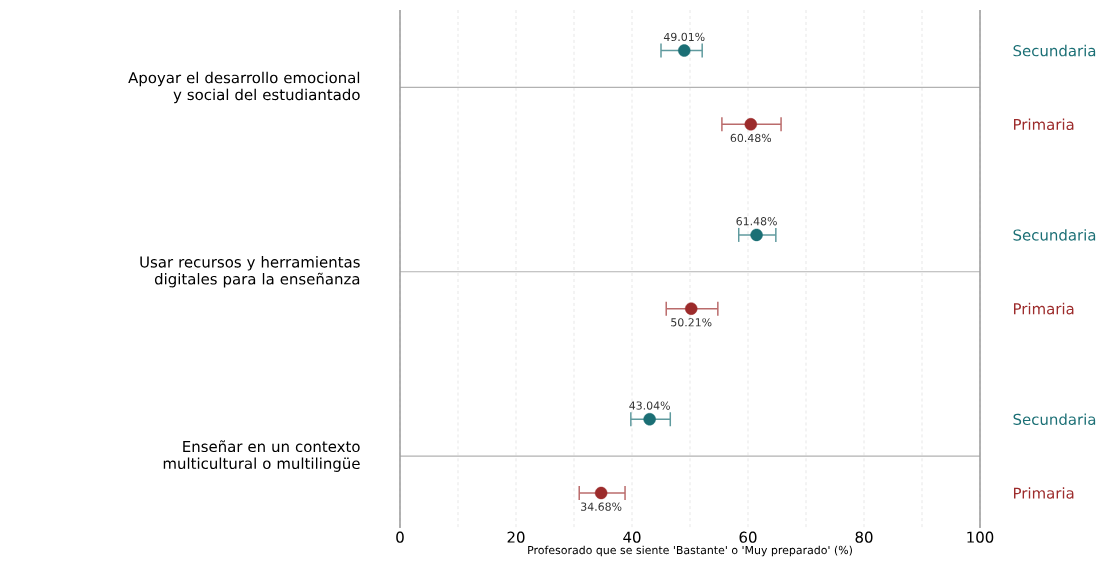 The width and height of the screenshot is (1107, 576). Describe the element at coordinates (250, 272) in the screenshot. I see `y-tick-label: Usar recursos y herramientas digitales para la enseñanza` at that location.